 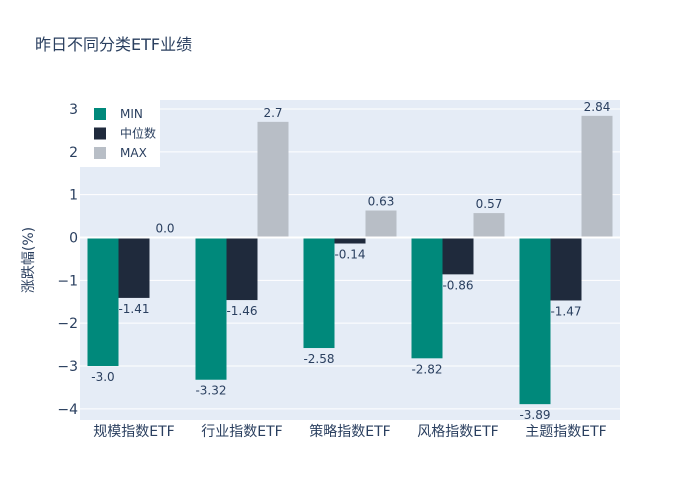 What do you see at coordinates (73, 153) in the screenshot?
I see `y-tick-label: 2` at bounding box center [73, 153].